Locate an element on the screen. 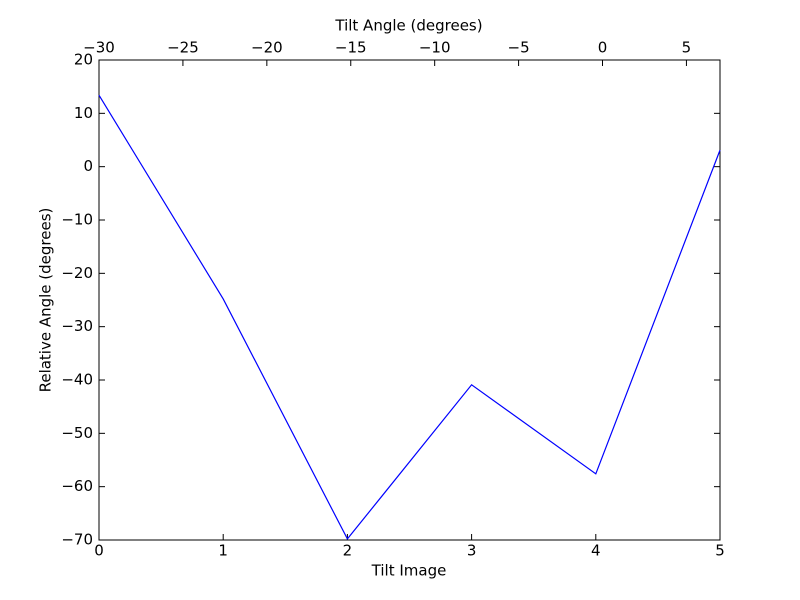 Image resolution: width=800 pixels, height=600 pixels. x2-tick-label: −15 is located at coordinates (351, 48).